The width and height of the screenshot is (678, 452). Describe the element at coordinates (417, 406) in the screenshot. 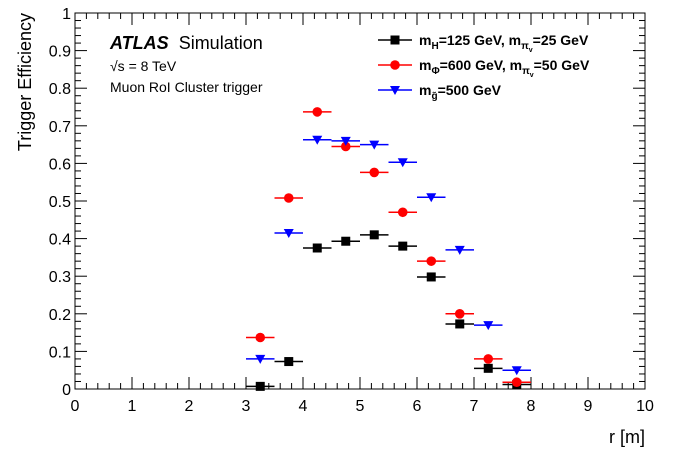

I see `x-tick-label: 6` at that location.